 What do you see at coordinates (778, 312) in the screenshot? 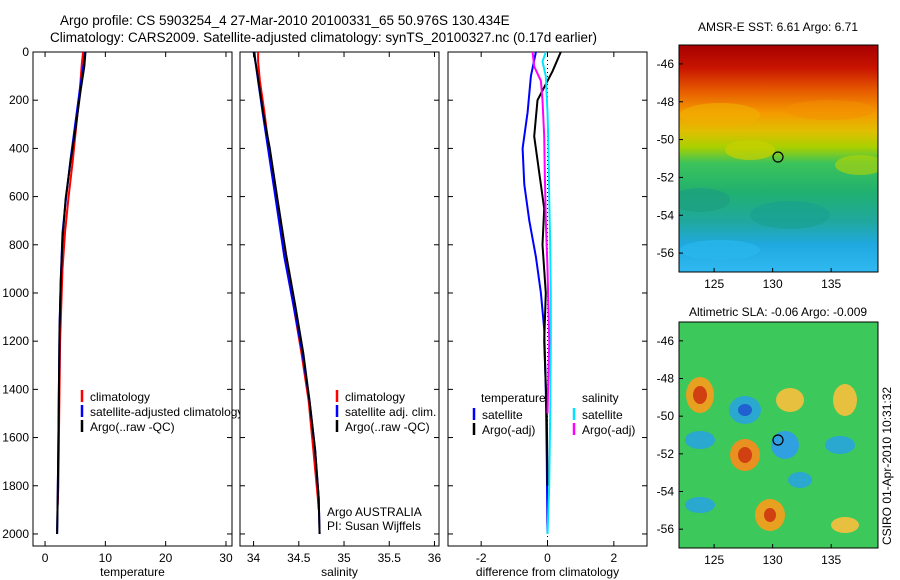
I see `sla-map-title: Altimetric SLA: -0.06 Argo: -0.009` at bounding box center [778, 312].